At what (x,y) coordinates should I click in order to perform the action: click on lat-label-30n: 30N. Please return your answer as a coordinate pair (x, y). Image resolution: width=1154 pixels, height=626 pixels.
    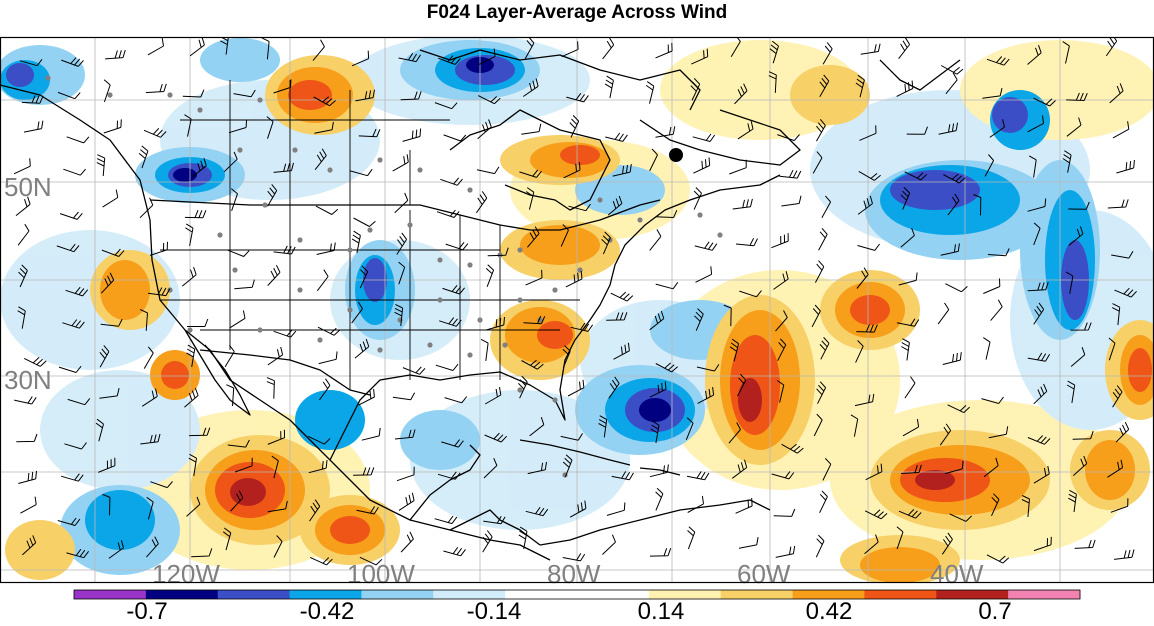
    Looking at the image, I should click on (28, 380).